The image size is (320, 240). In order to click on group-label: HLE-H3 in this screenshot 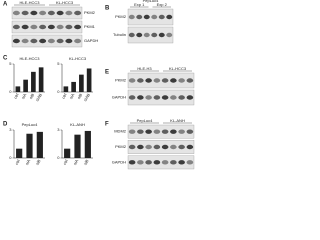, I will do `click(144, 68)`.